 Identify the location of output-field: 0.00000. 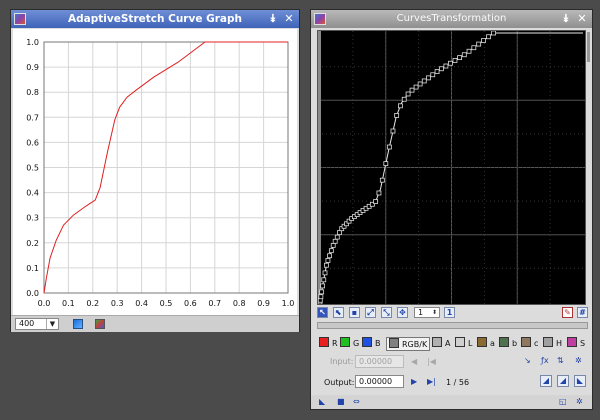
(379, 381).